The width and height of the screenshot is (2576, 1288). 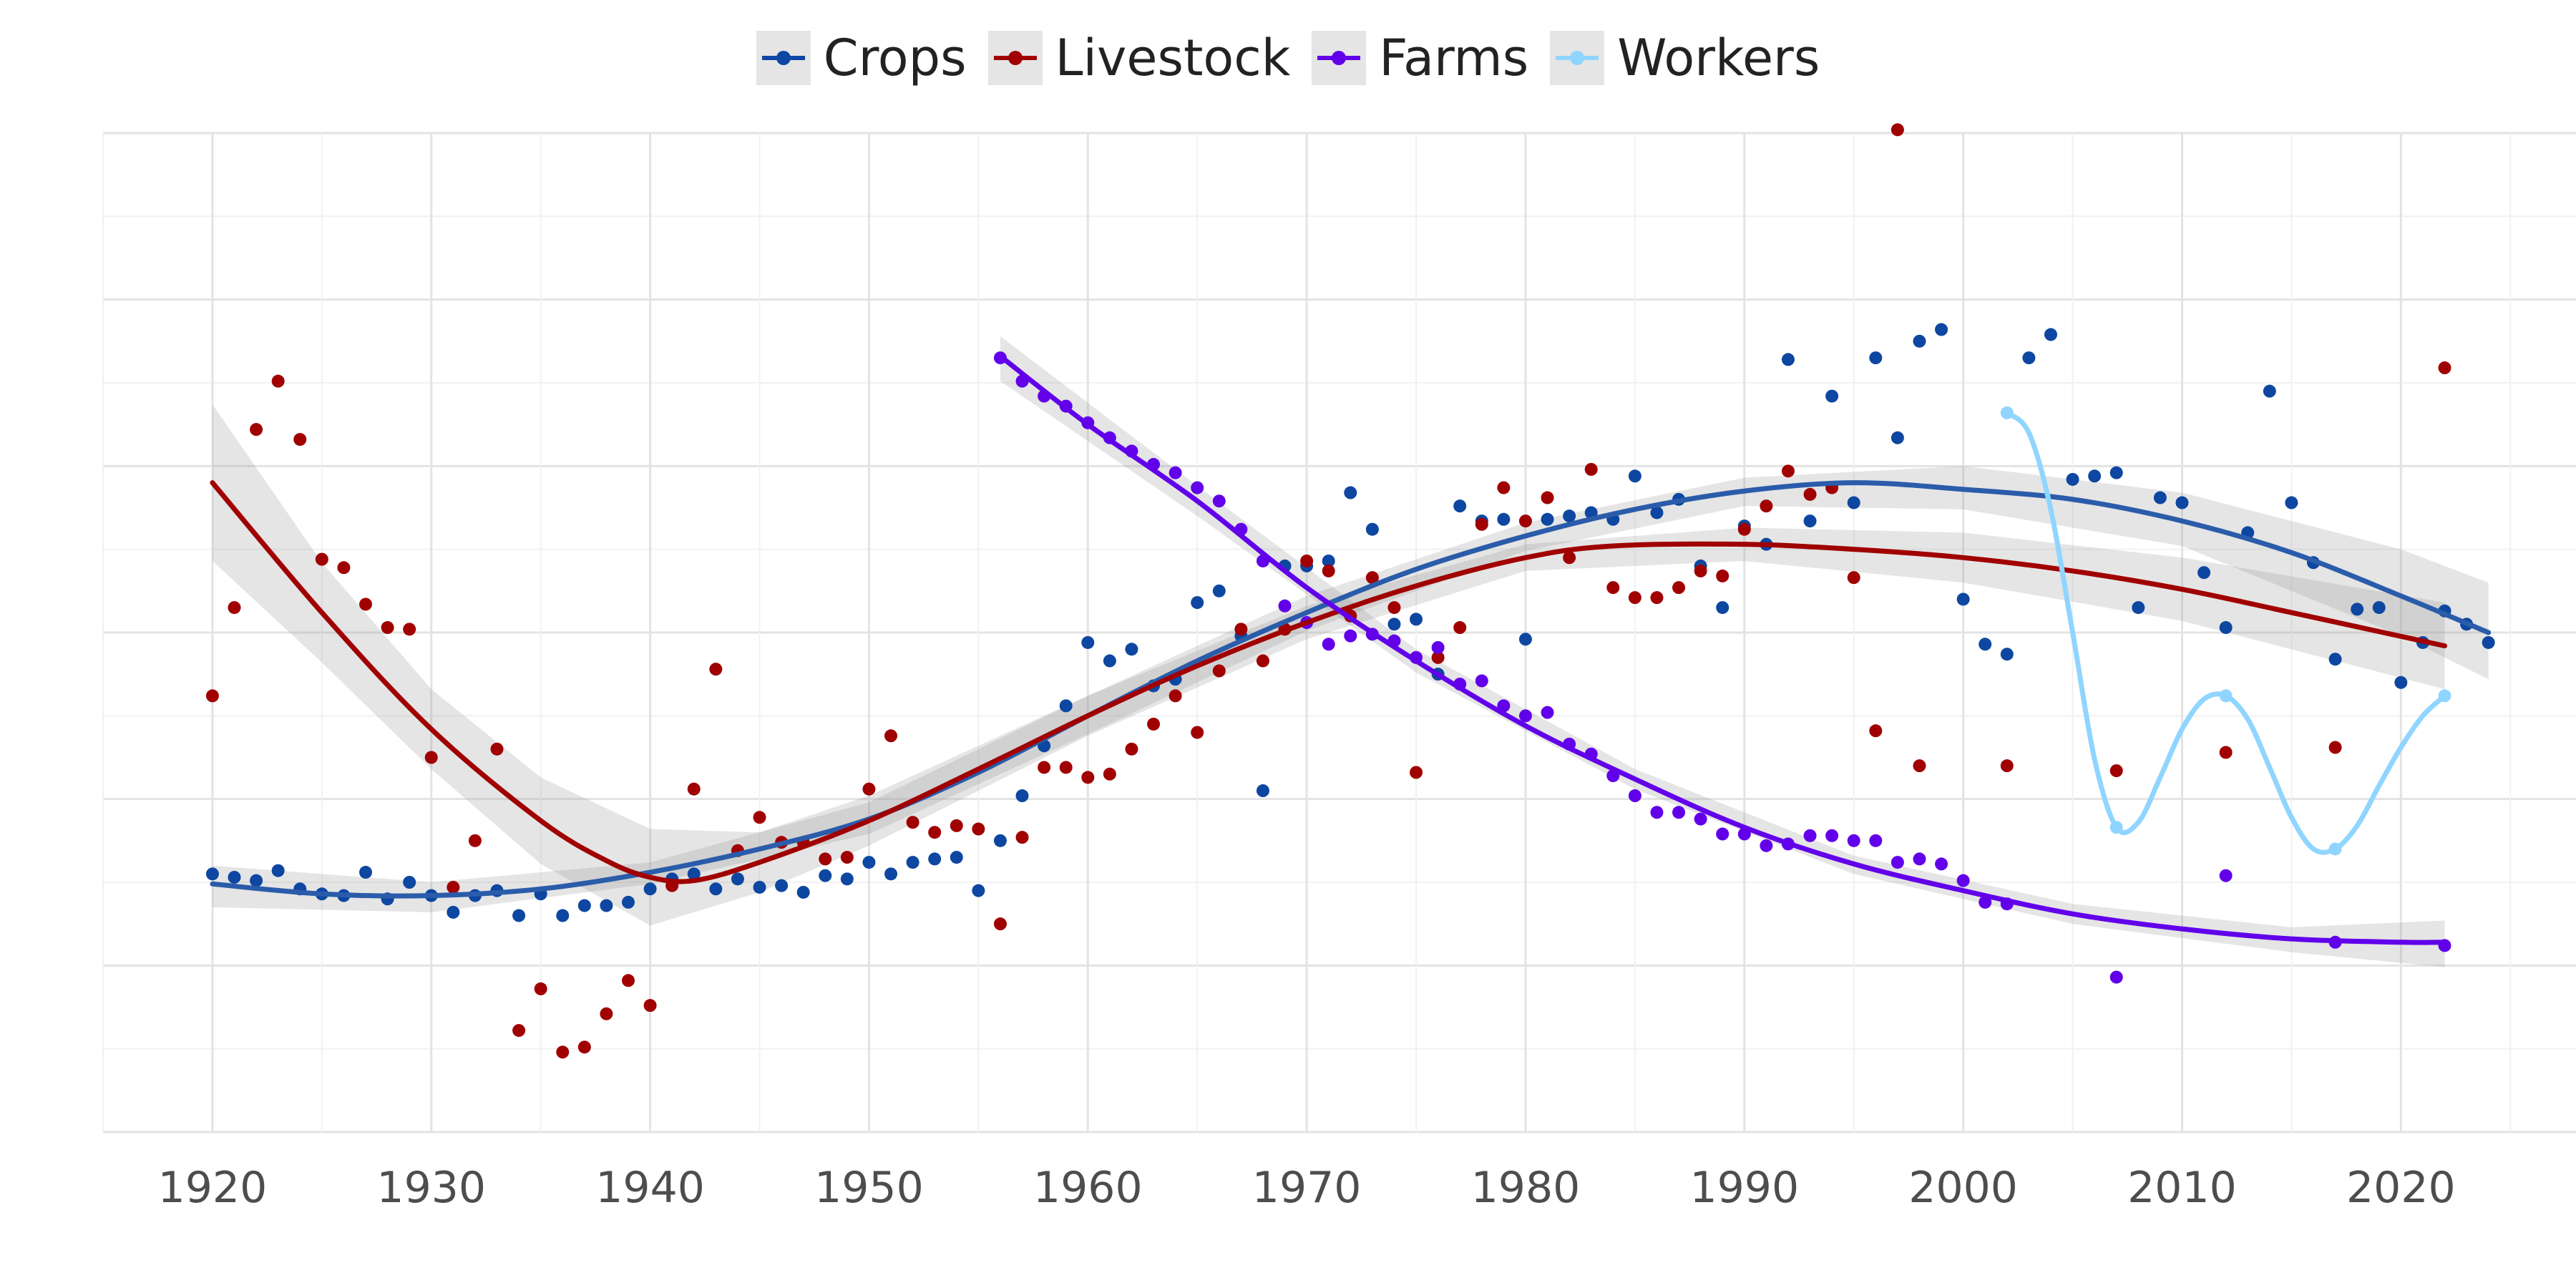 I want to click on x-tick-label: 1930, so click(x=431, y=1188).